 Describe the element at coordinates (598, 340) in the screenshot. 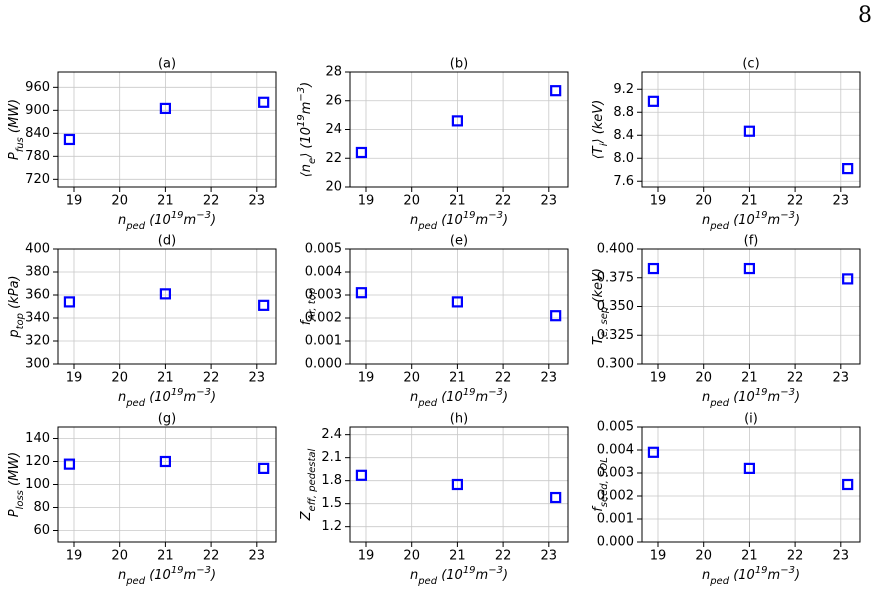

I see `y-axis-label-part: T` at that location.